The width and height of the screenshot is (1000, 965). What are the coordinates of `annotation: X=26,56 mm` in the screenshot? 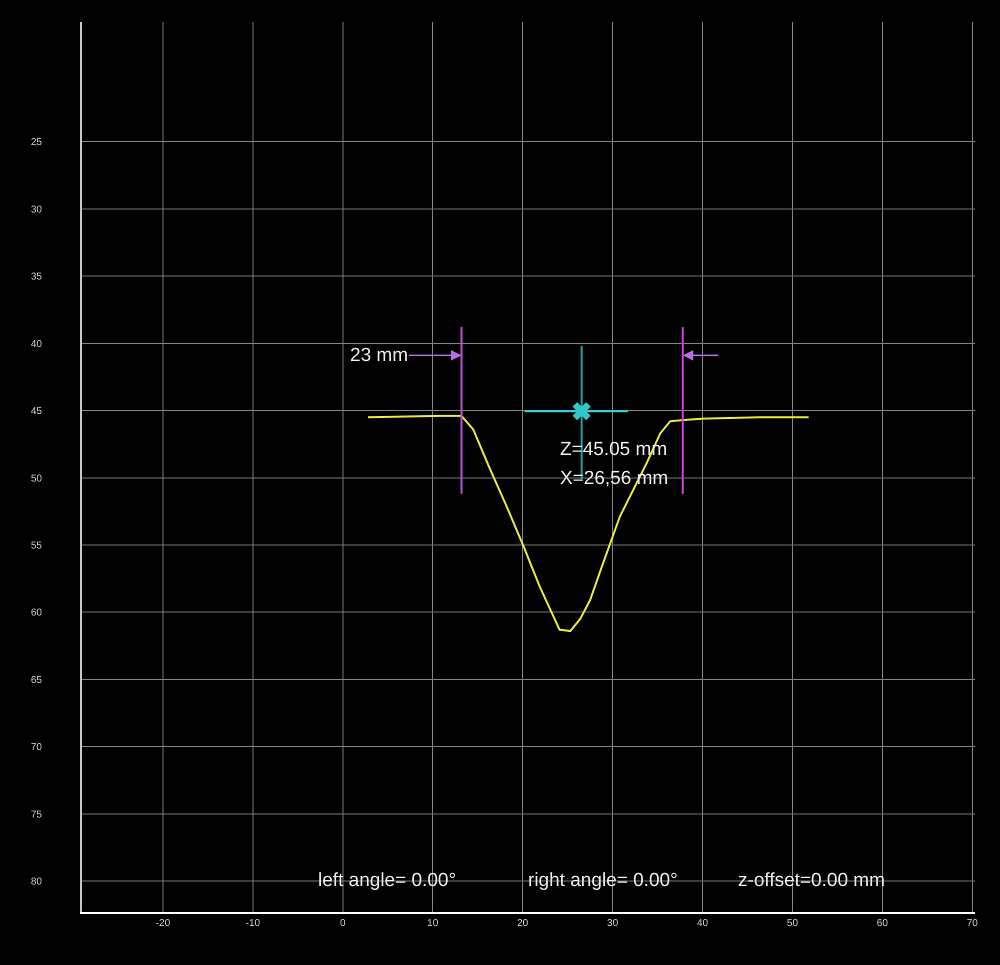 It's located at (614, 478).